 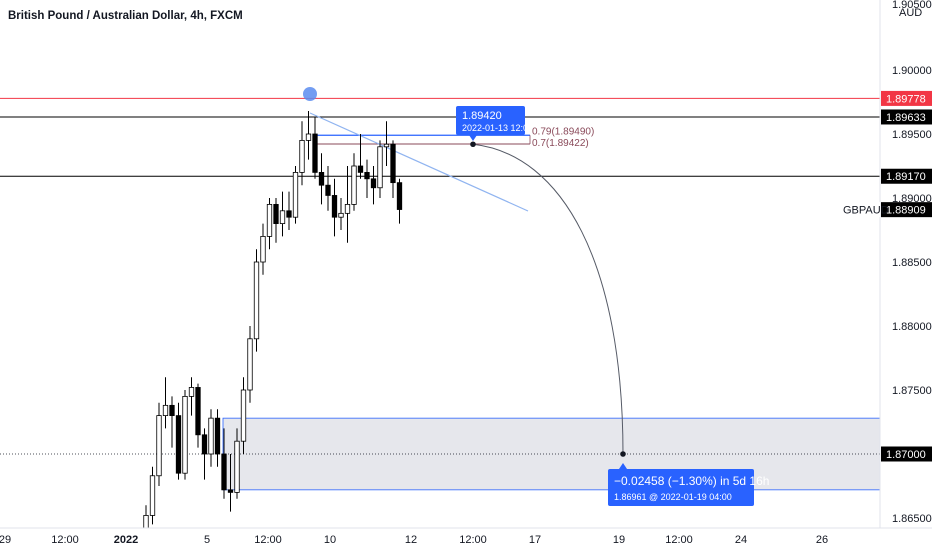 What do you see at coordinates (623, 466) in the screenshot?
I see `projection-result-callout-pointer` at bounding box center [623, 466].